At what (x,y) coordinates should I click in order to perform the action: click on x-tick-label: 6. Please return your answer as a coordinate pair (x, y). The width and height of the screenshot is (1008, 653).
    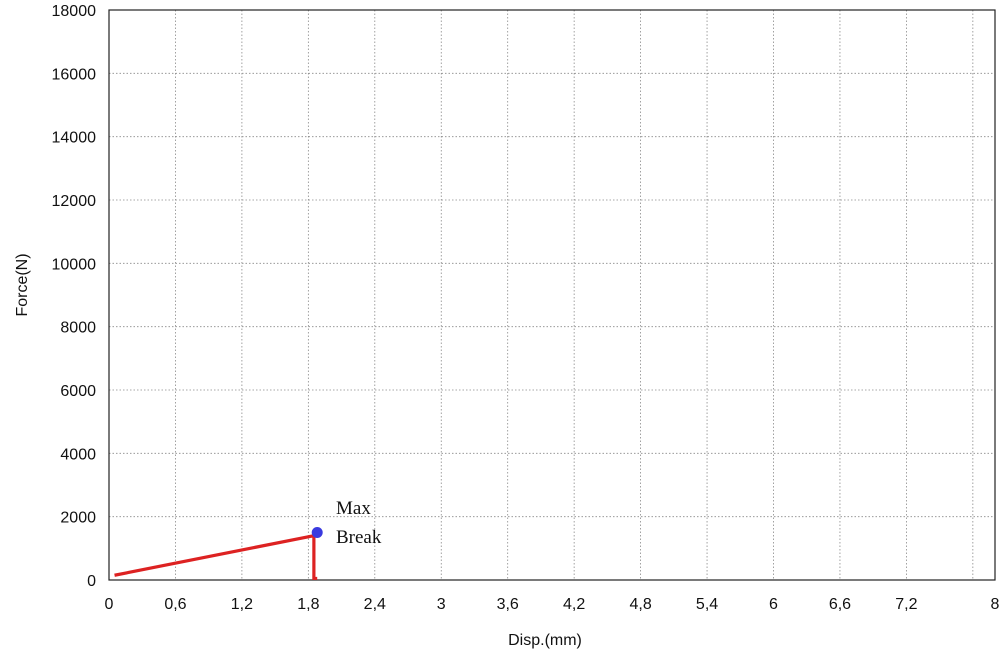
    Looking at the image, I should click on (773, 604).